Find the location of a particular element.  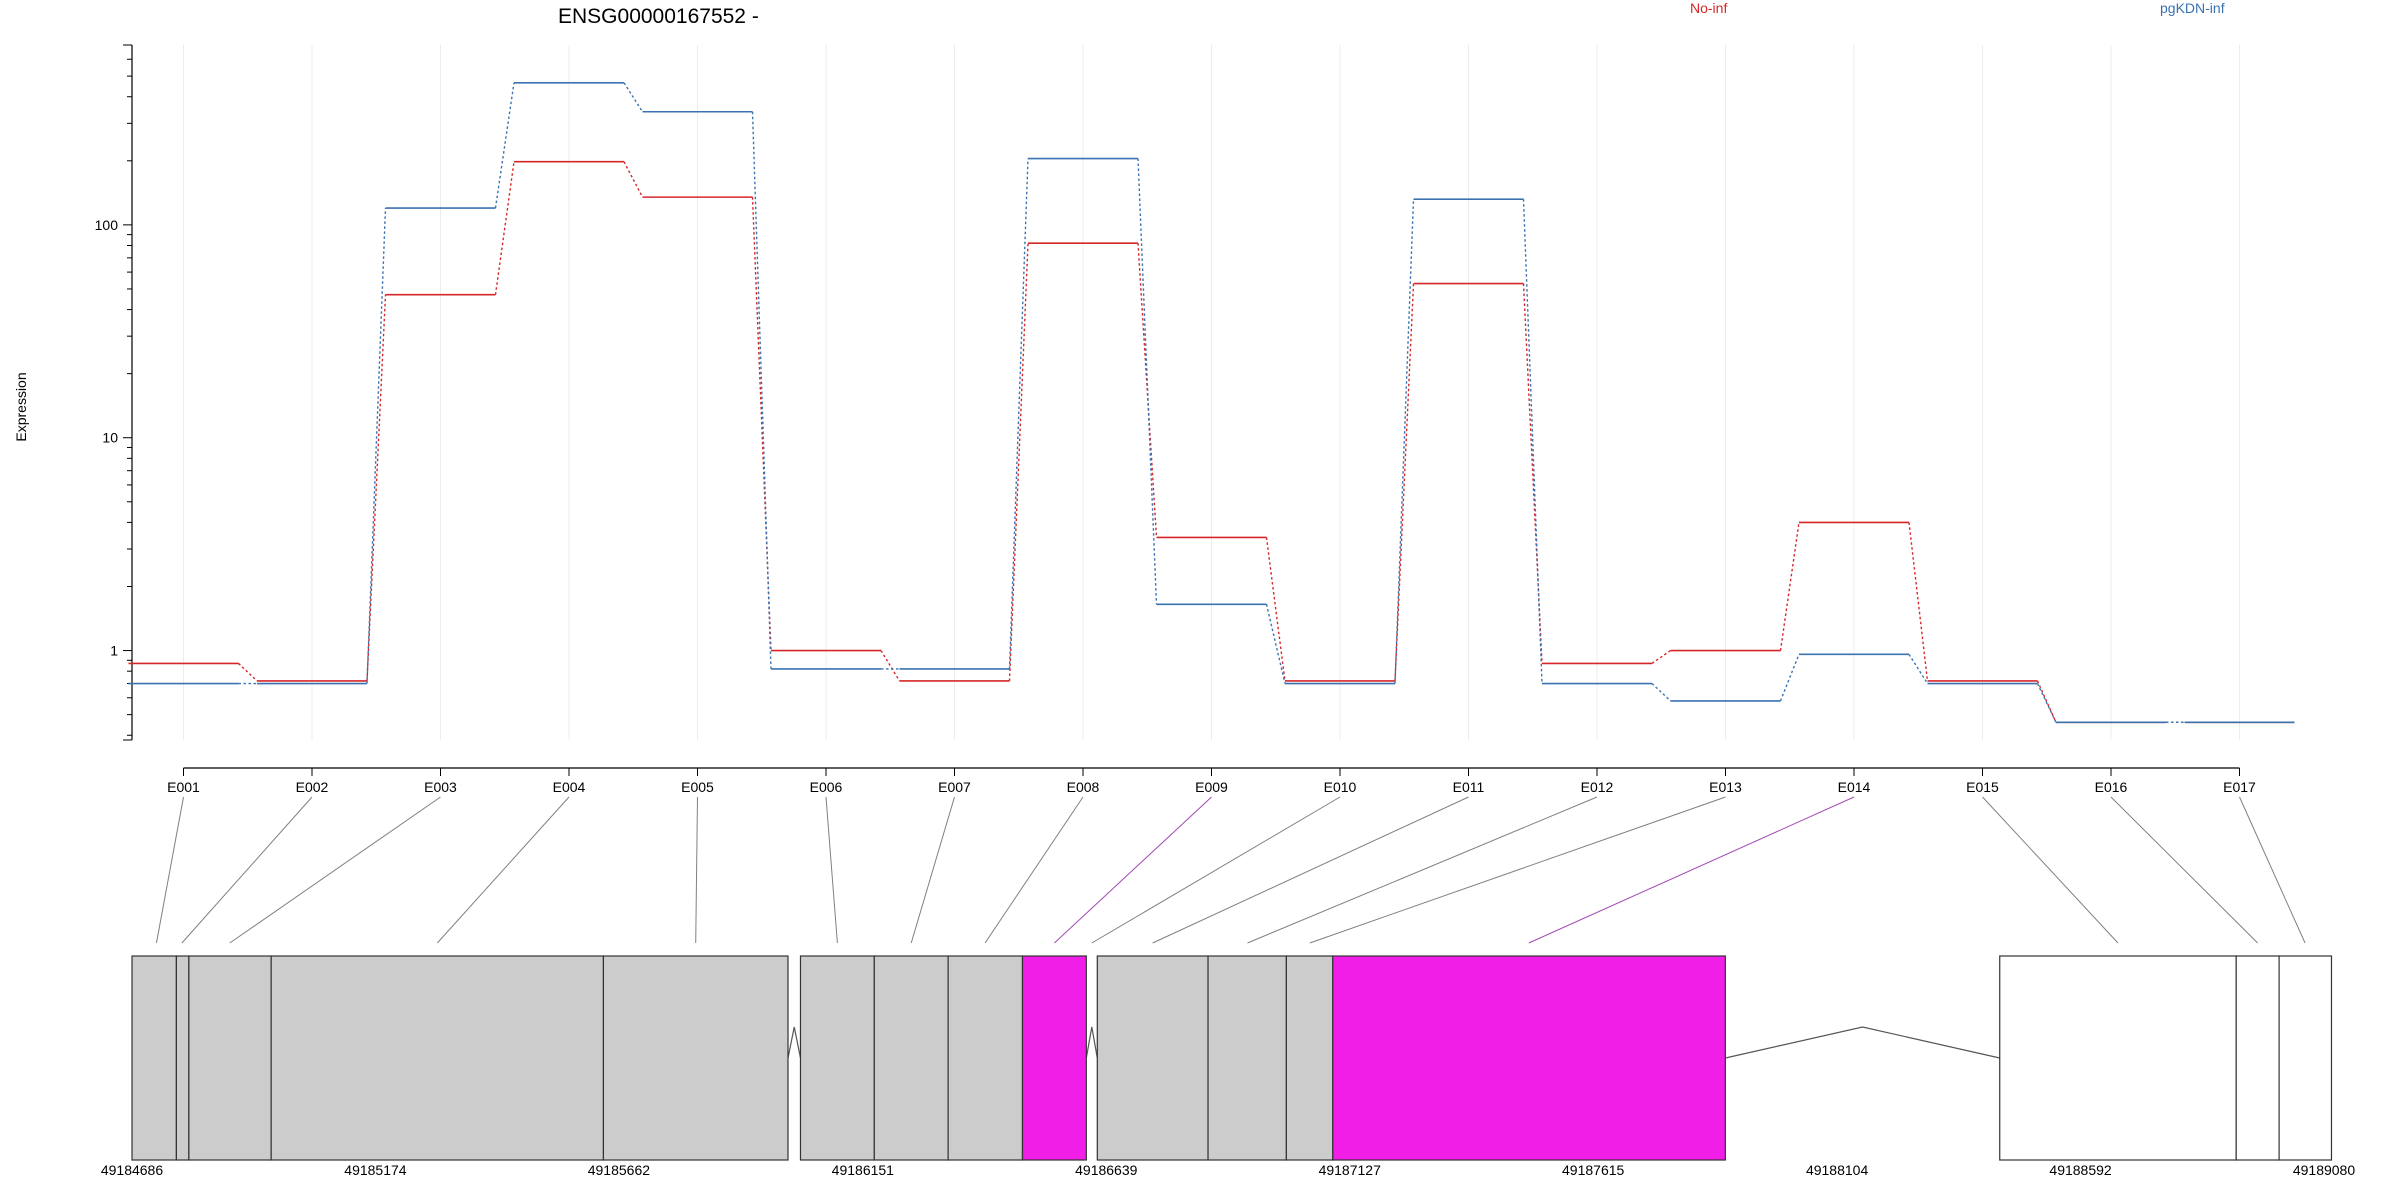

x-tick-label: E015 is located at coordinates (1982, 787).